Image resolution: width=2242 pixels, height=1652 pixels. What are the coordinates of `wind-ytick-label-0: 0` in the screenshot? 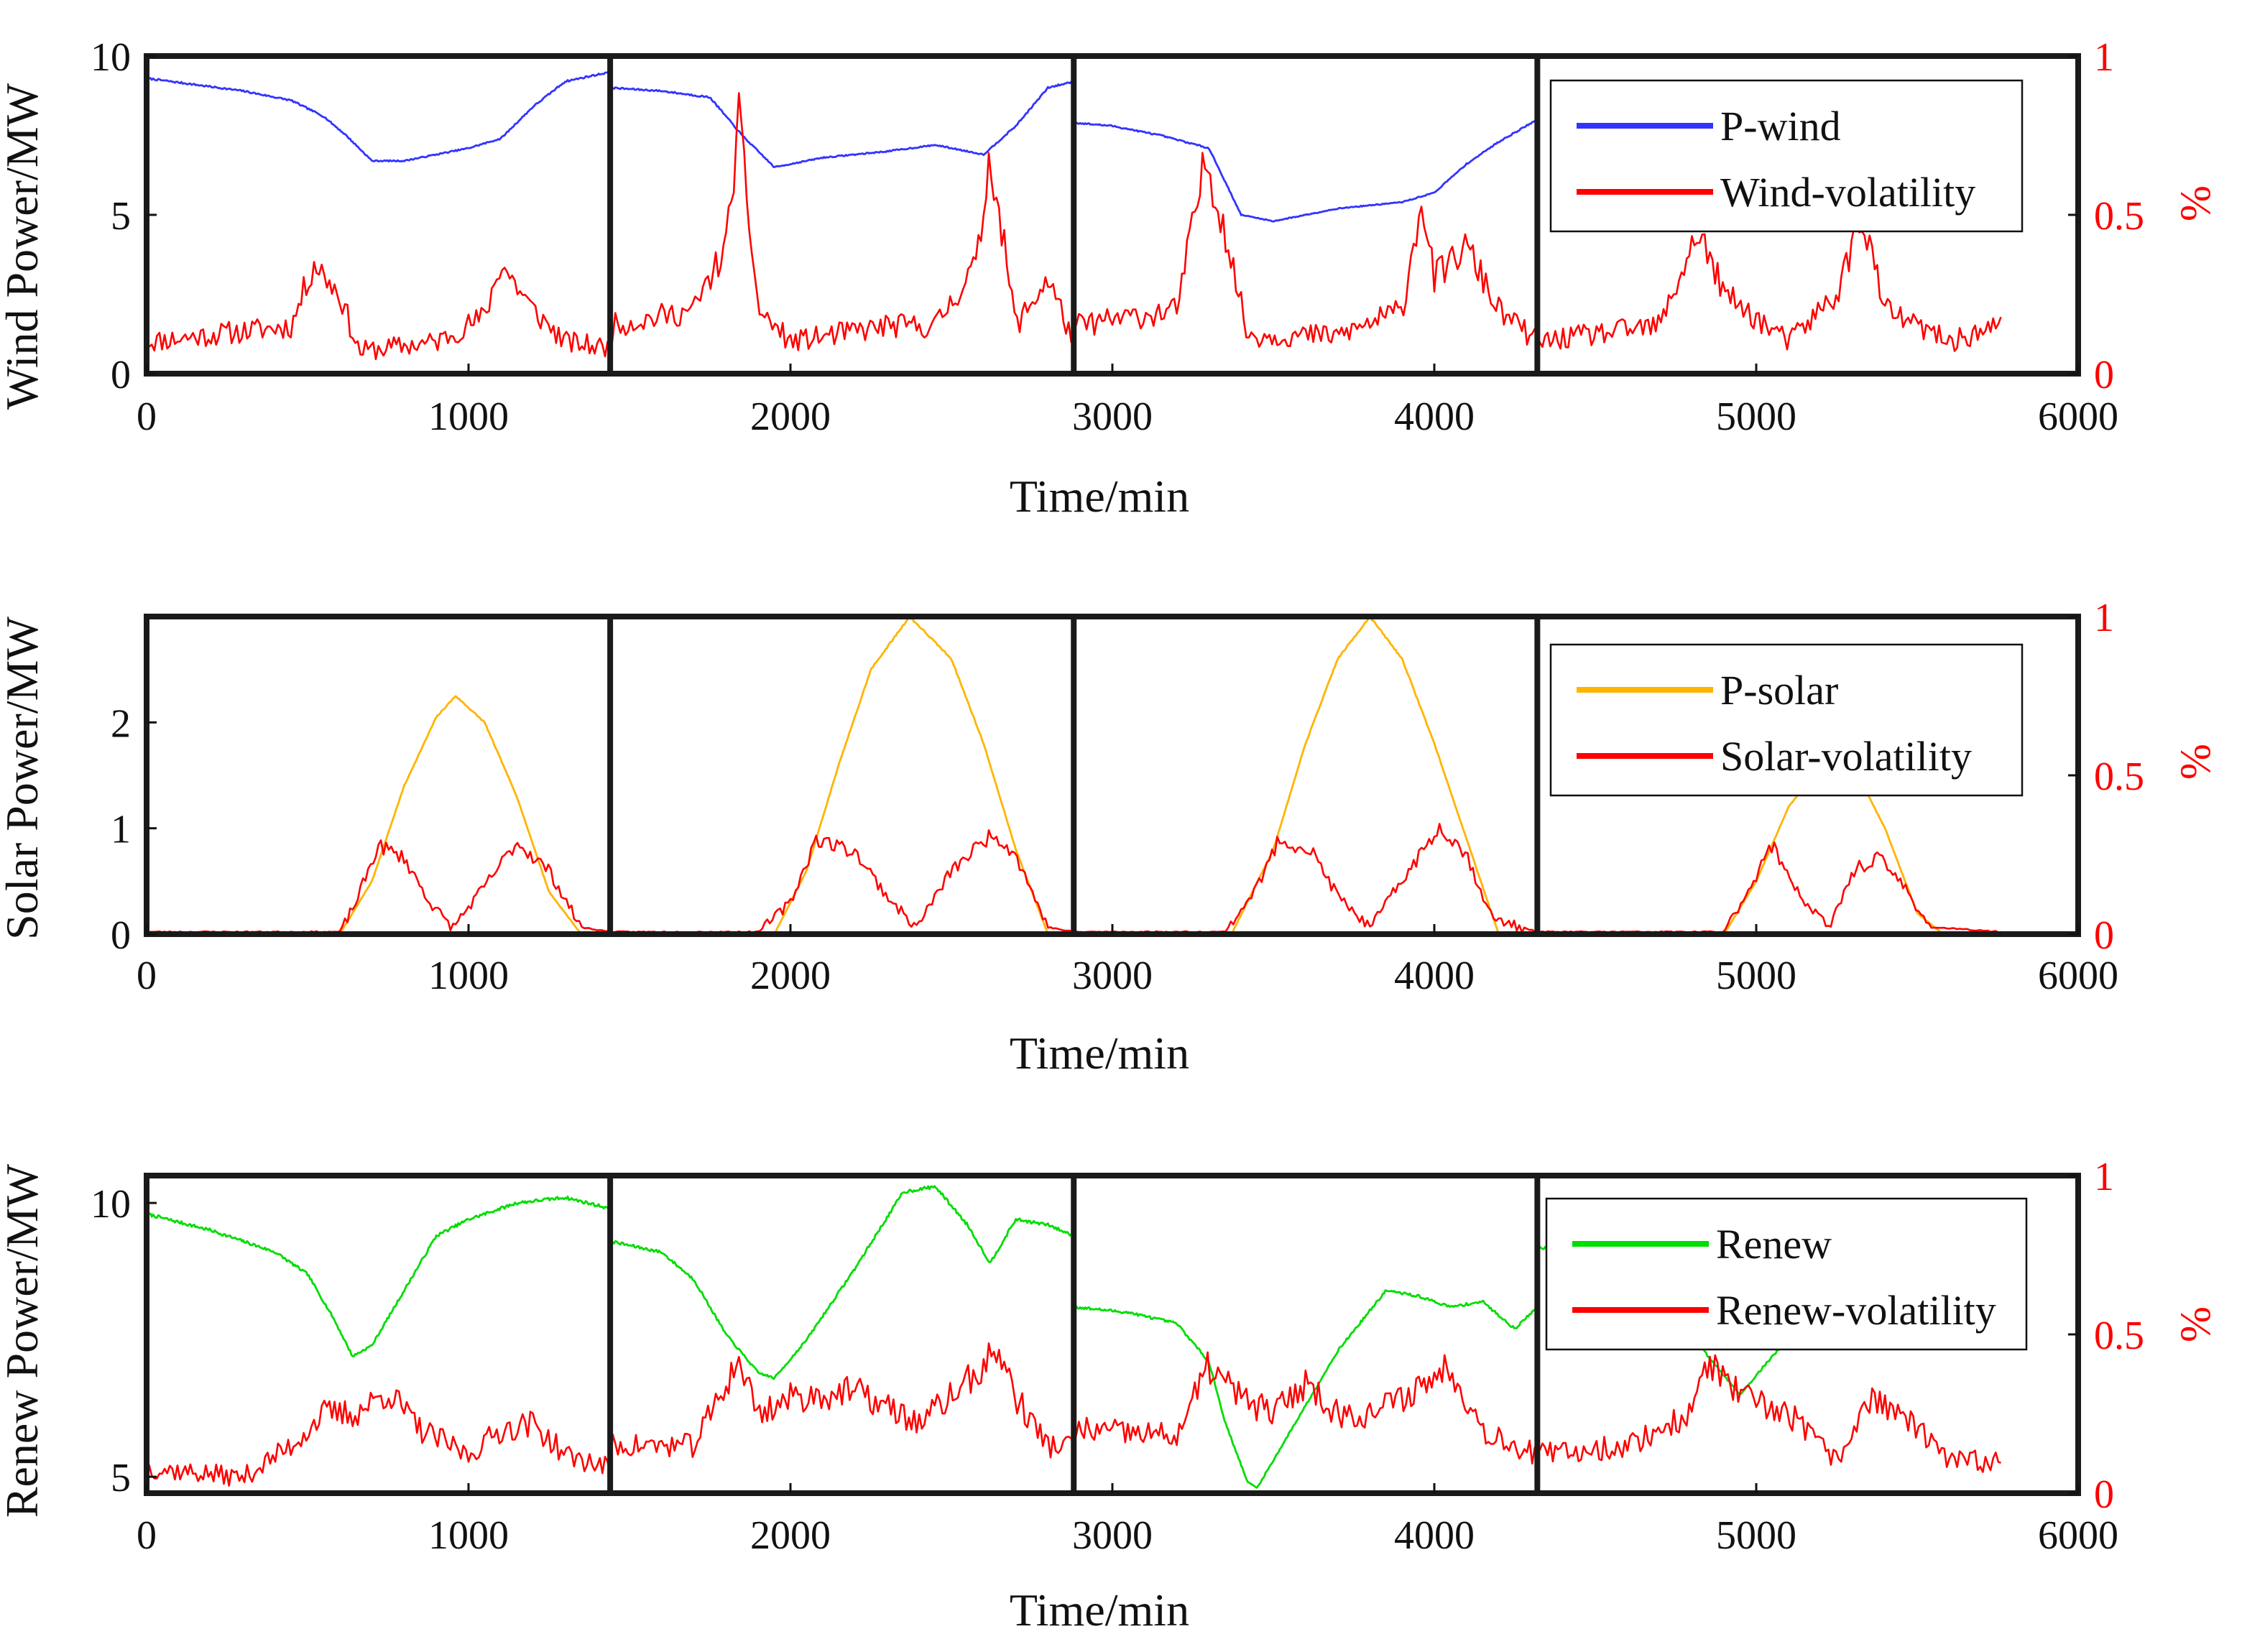 It's located at (121, 375).